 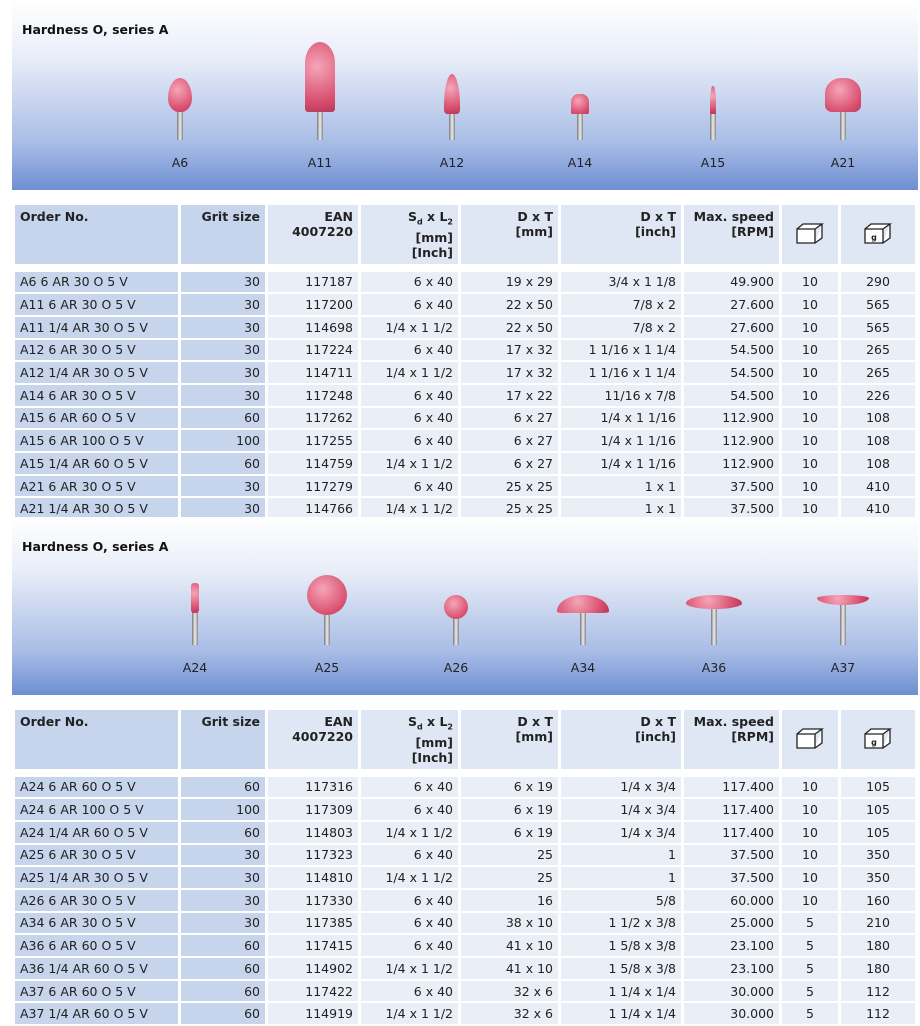 What do you see at coordinates (878, 304) in the screenshot?
I see `table-cell: 565` at bounding box center [878, 304].